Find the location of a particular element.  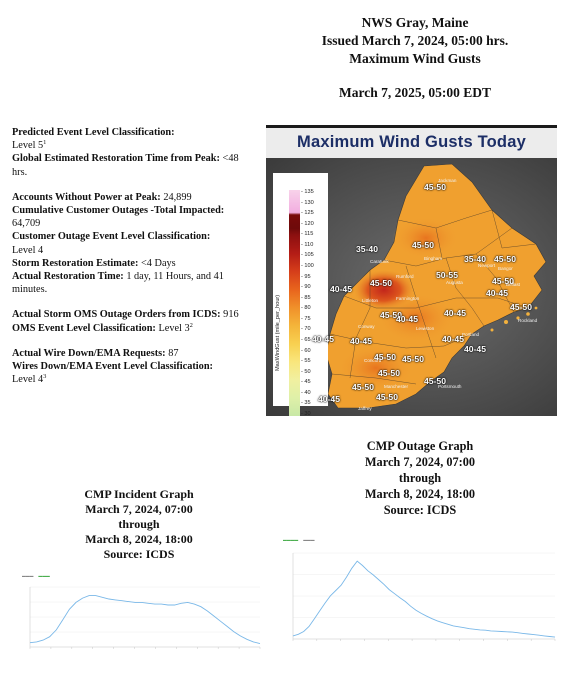

storm-estimate-value: <4 Days is located at coordinates (158, 263).